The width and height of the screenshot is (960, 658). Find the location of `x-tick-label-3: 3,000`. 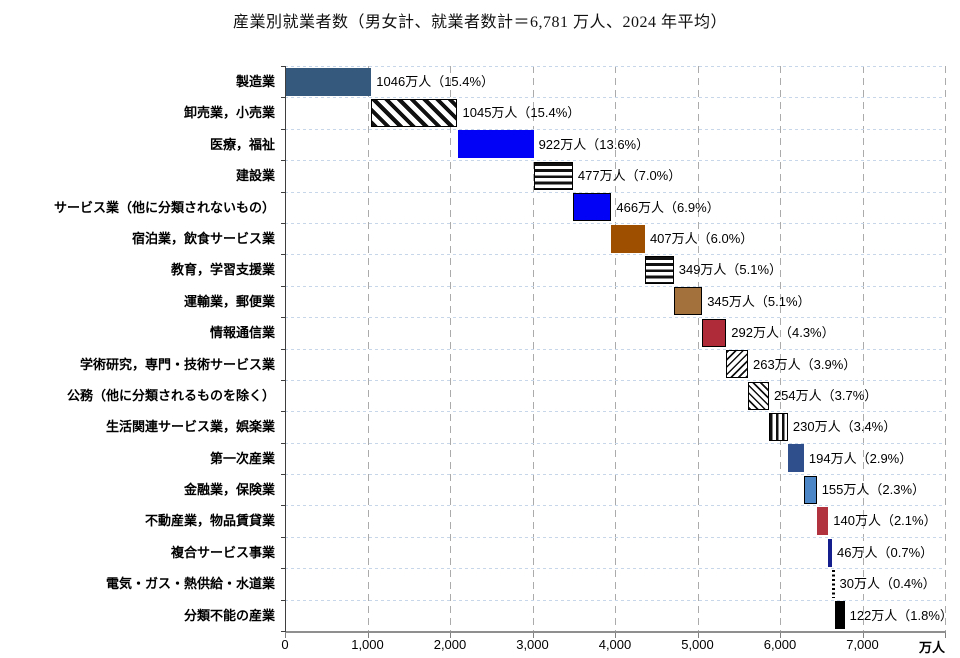

x-tick-label-3: 3,000 is located at coordinates (532, 644).